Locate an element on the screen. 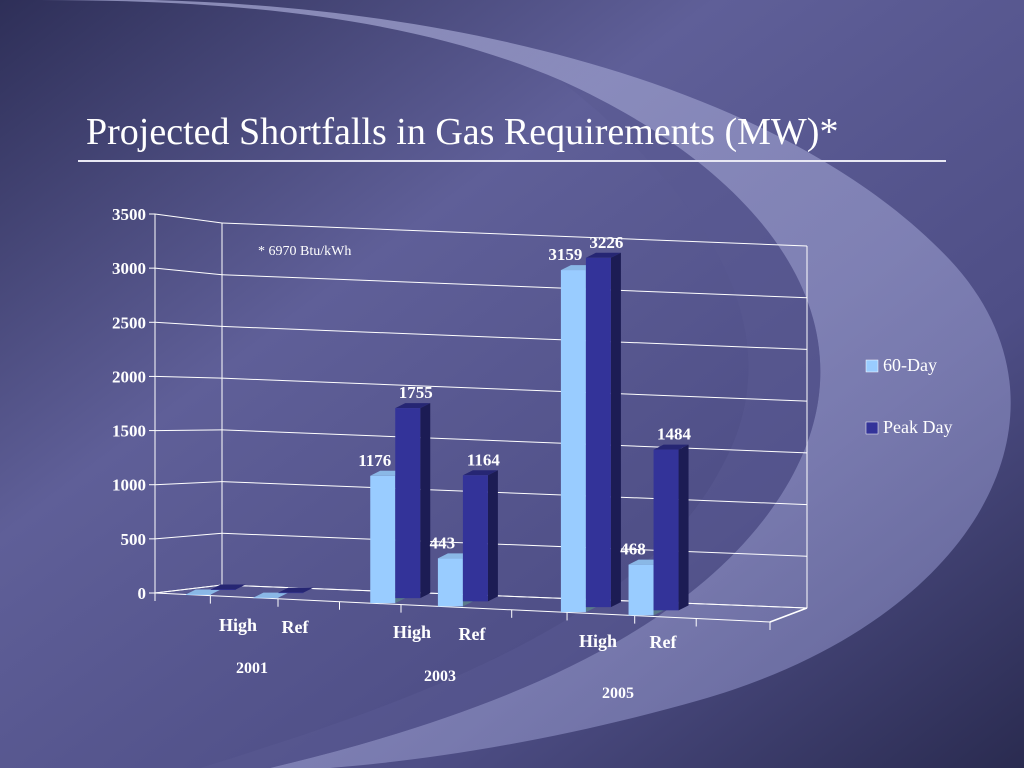 This screenshot has height=768, width=1024. y-tick-label: 2500 is located at coordinates (129, 322).